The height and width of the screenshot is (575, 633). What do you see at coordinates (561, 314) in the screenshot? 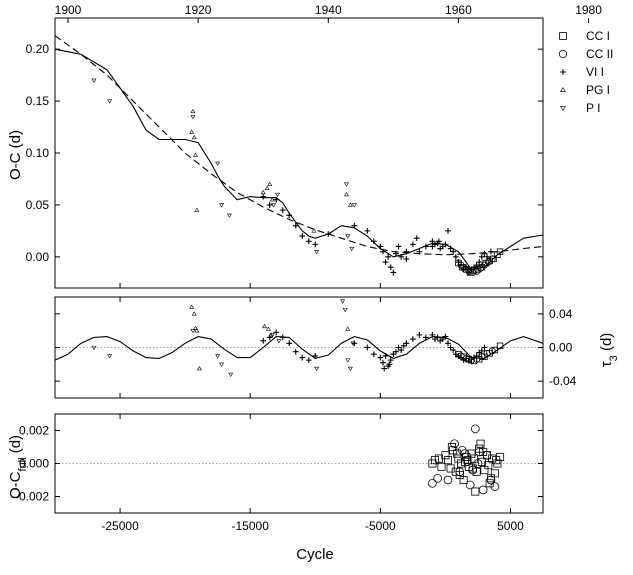
I see `tau3-y-tick-label: 0.04` at bounding box center [561, 314].